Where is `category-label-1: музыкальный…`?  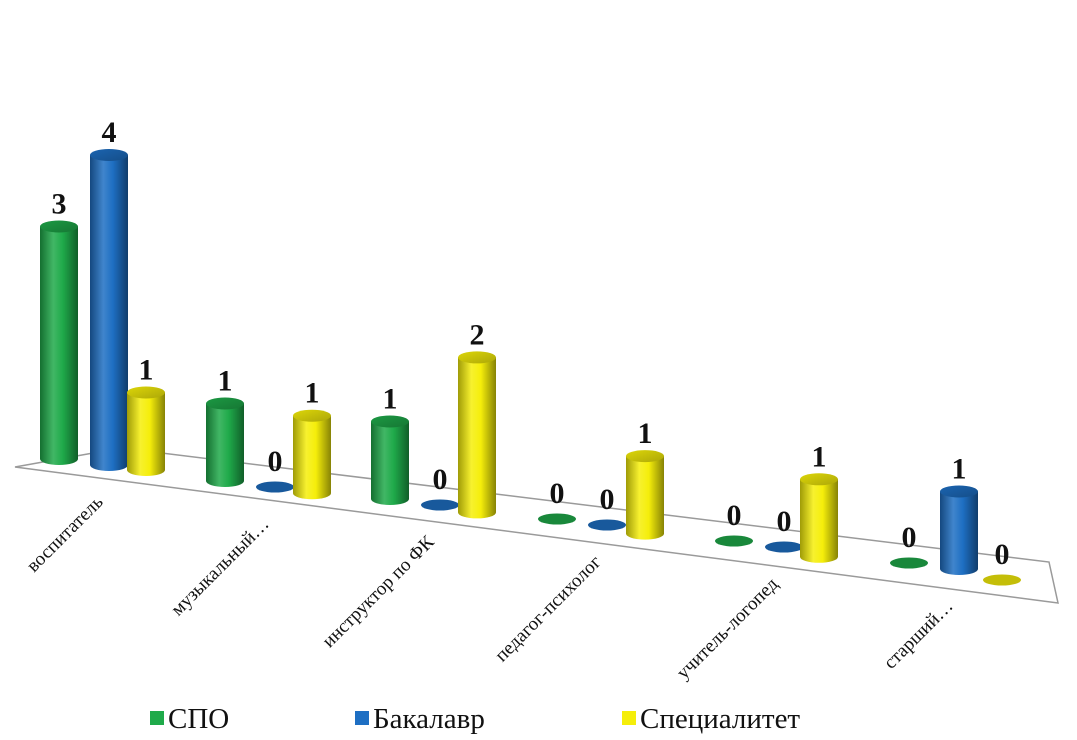
category-label-1: музыкальный… is located at coordinates (220, 567).